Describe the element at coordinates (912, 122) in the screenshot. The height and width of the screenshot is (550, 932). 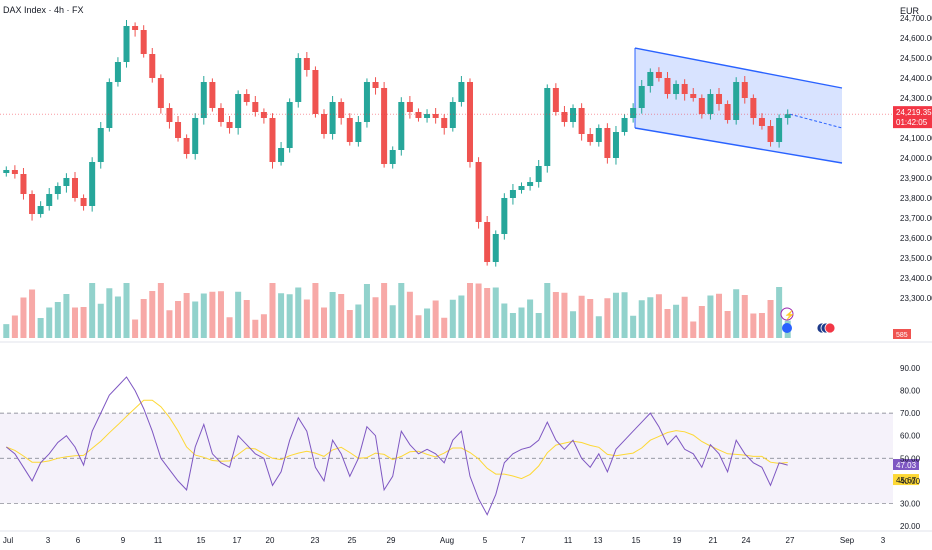
I see `bar-countdown: 01:42:05` at that location.